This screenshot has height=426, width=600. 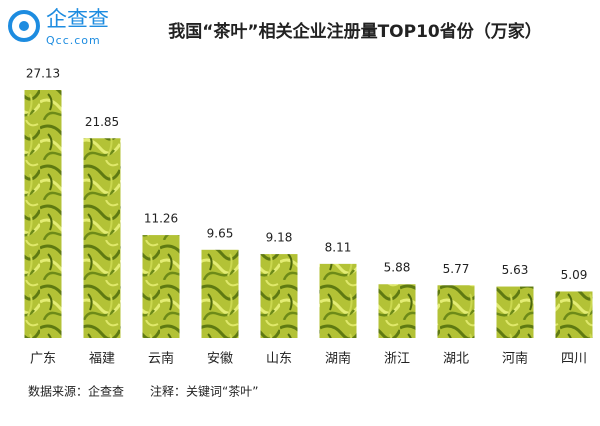 I want to click on x-tick-label: 广东, so click(x=43, y=359).